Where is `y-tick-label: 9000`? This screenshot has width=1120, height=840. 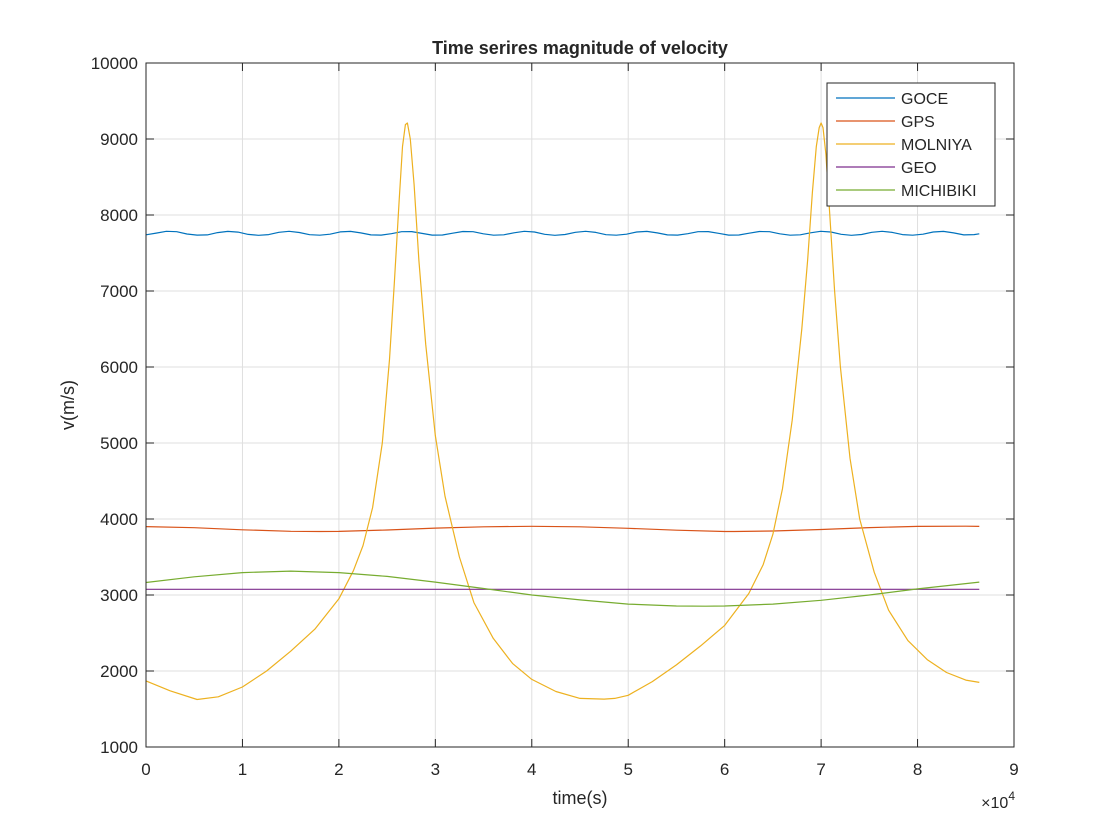 y-tick-label: 9000 is located at coordinates (119, 139).